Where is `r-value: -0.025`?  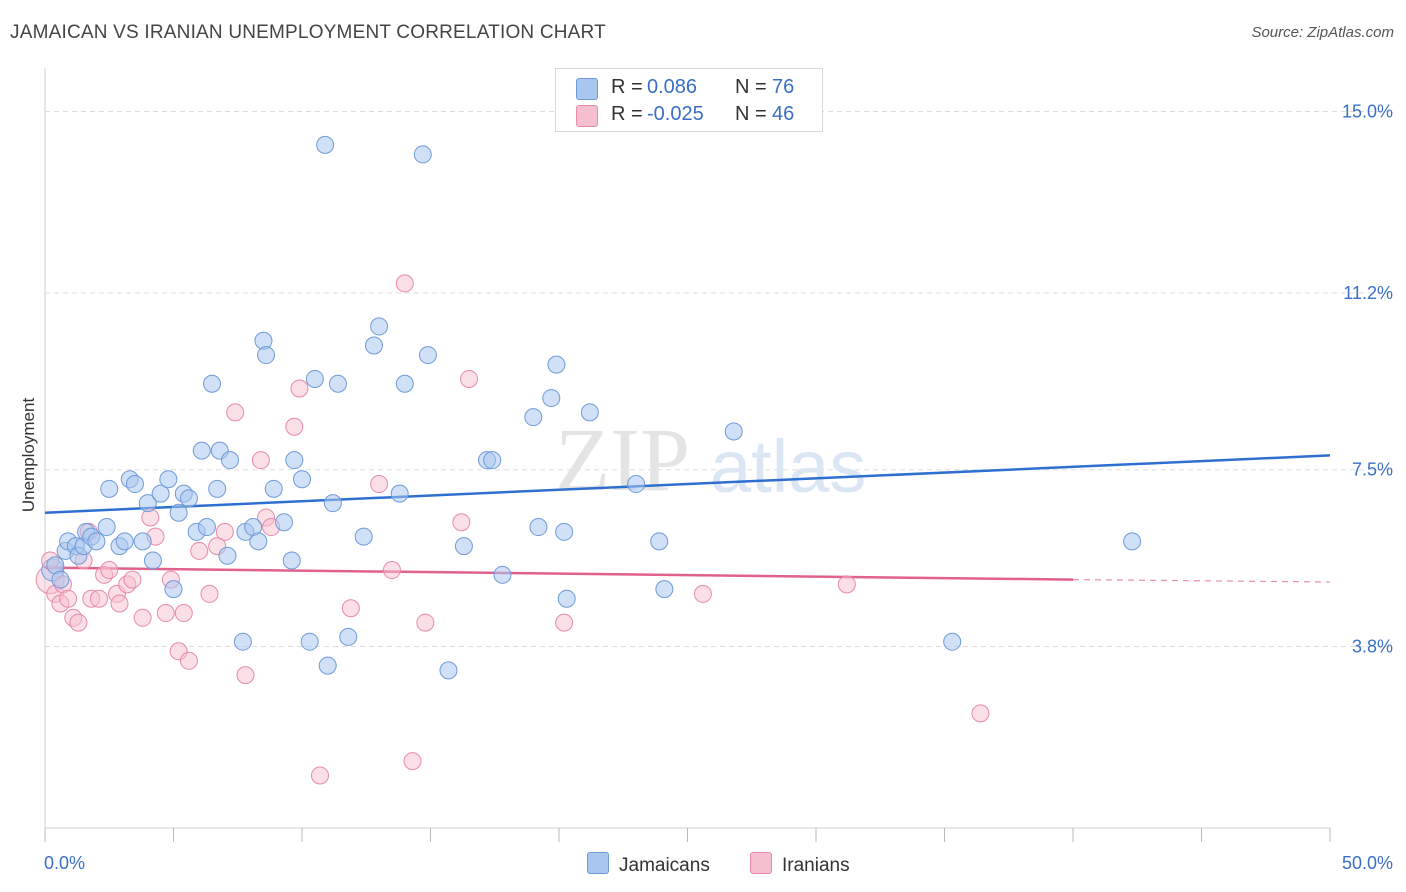
r-value: -0.025 is located at coordinates (675, 114).